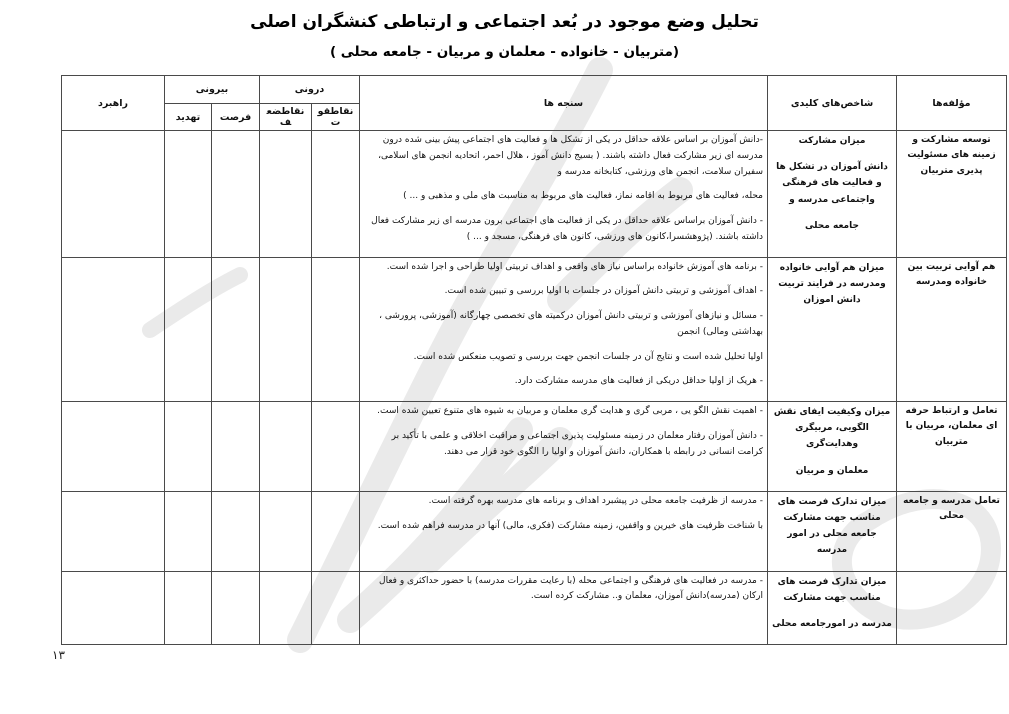 The width and height of the screenshot is (1009, 714). I want to click on component-cell: تعامل مدرسه و جامعه محلی, so click(951, 531).